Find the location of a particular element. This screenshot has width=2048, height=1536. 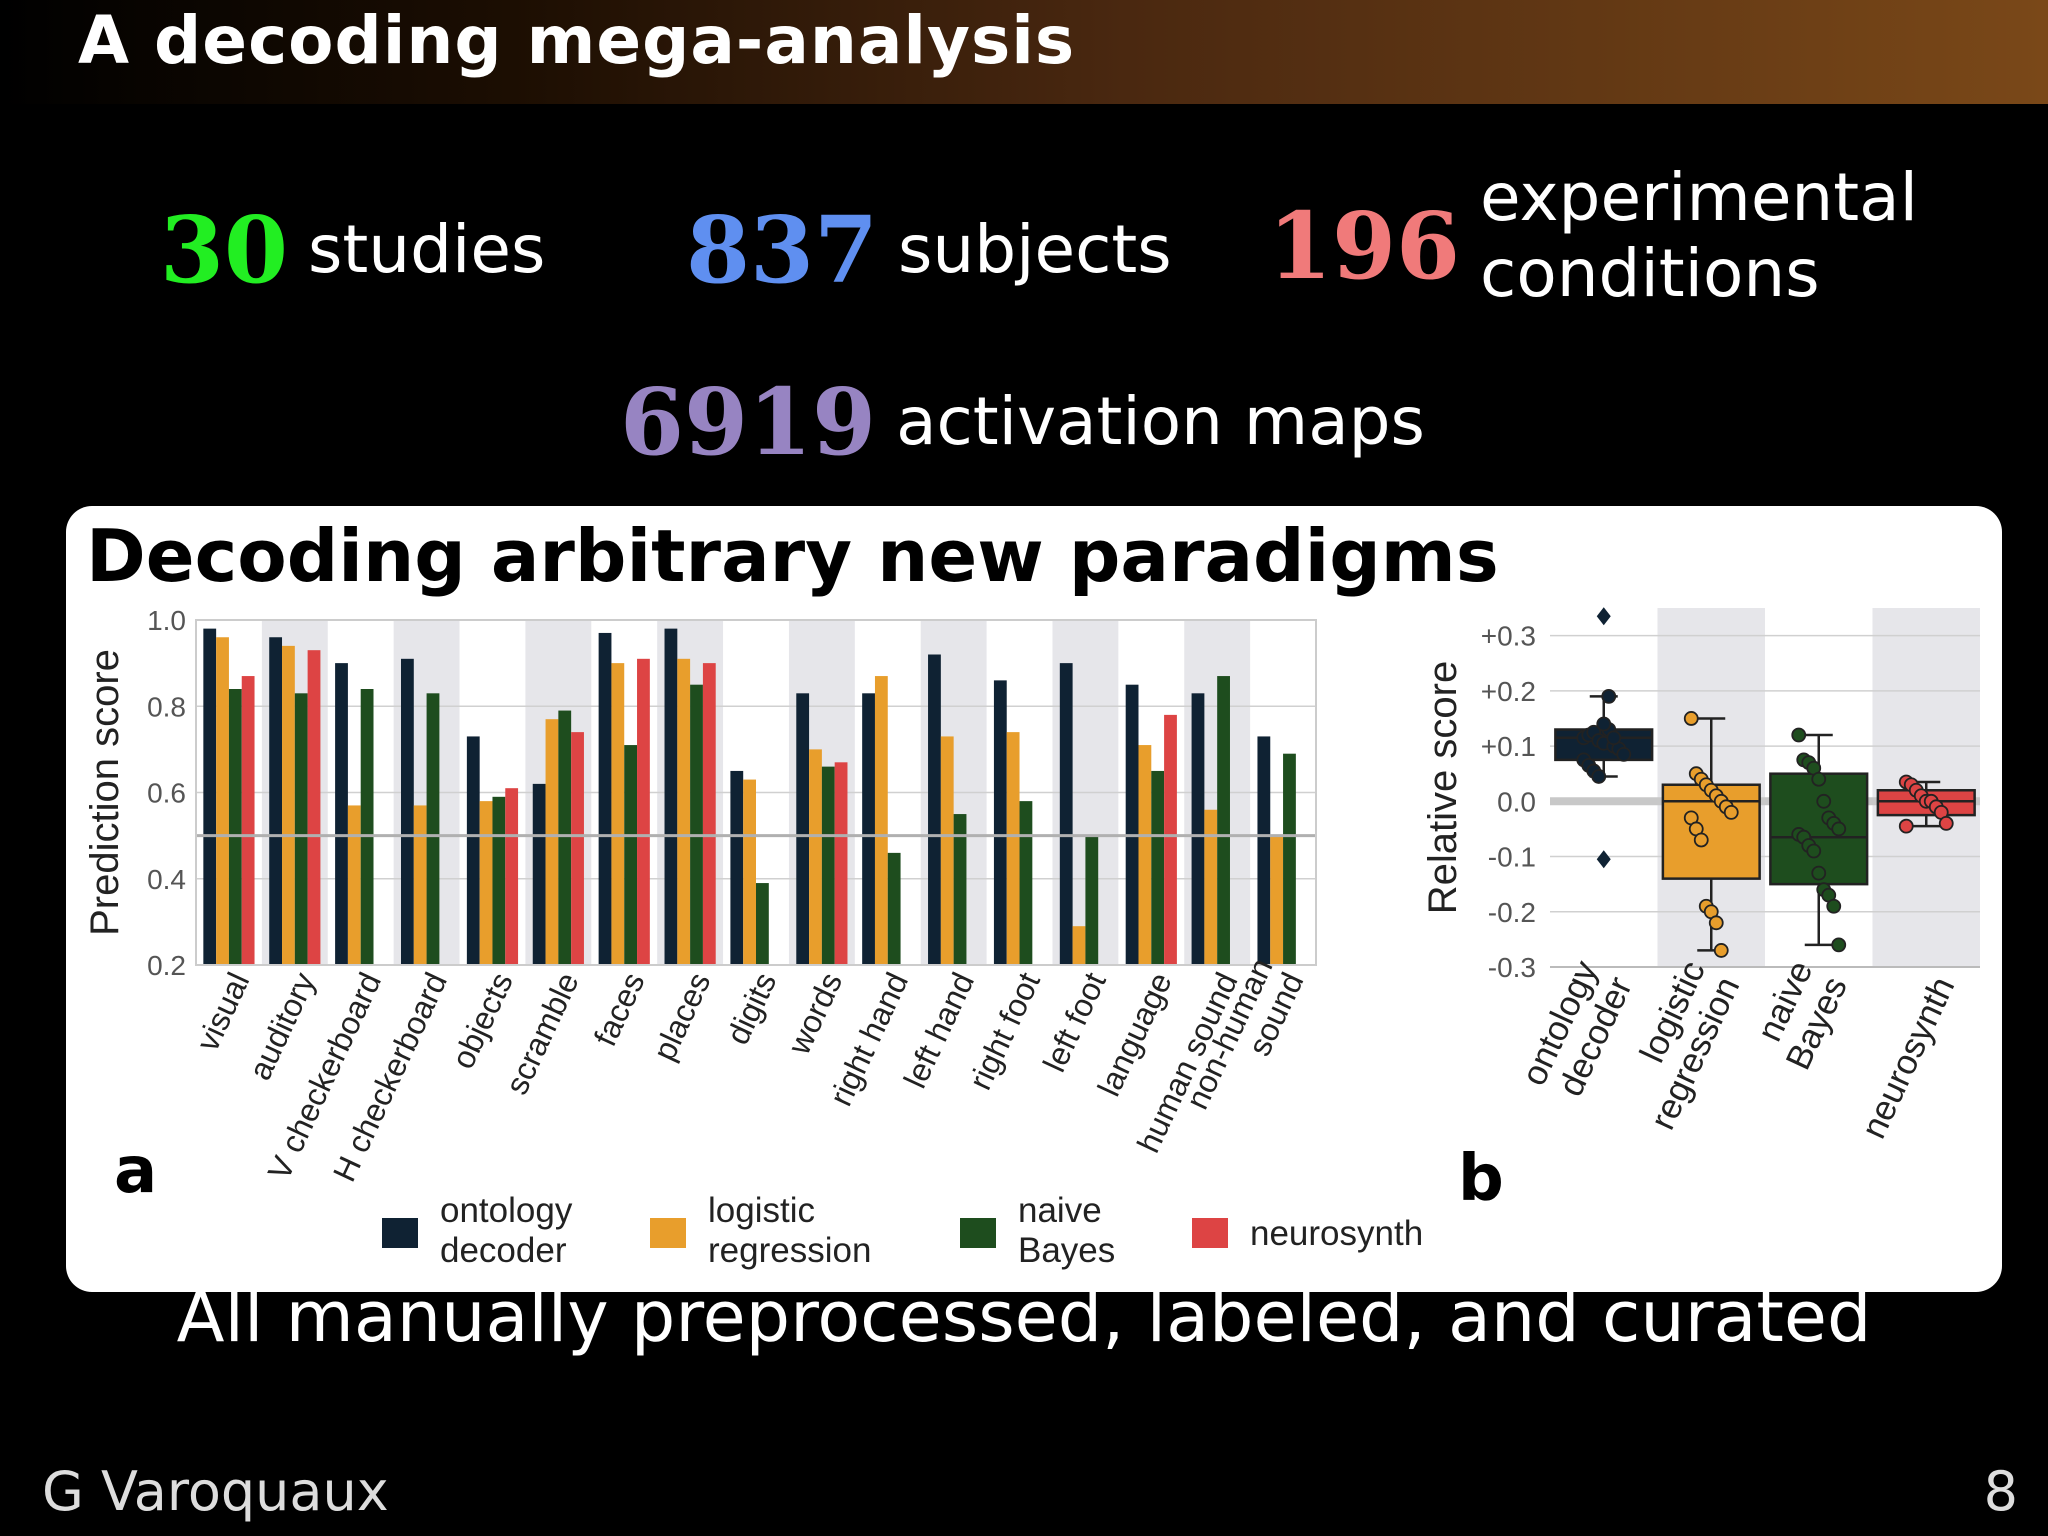

x-tick-label-group: places is located at coordinates (682, 1016).